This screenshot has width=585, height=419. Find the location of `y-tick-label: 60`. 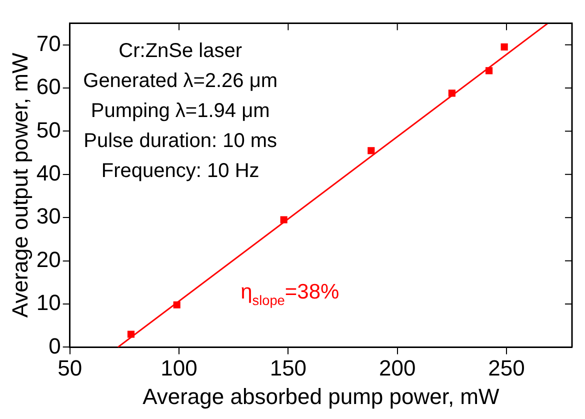

y-tick-label: 60 is located at coordinates (48, 87).